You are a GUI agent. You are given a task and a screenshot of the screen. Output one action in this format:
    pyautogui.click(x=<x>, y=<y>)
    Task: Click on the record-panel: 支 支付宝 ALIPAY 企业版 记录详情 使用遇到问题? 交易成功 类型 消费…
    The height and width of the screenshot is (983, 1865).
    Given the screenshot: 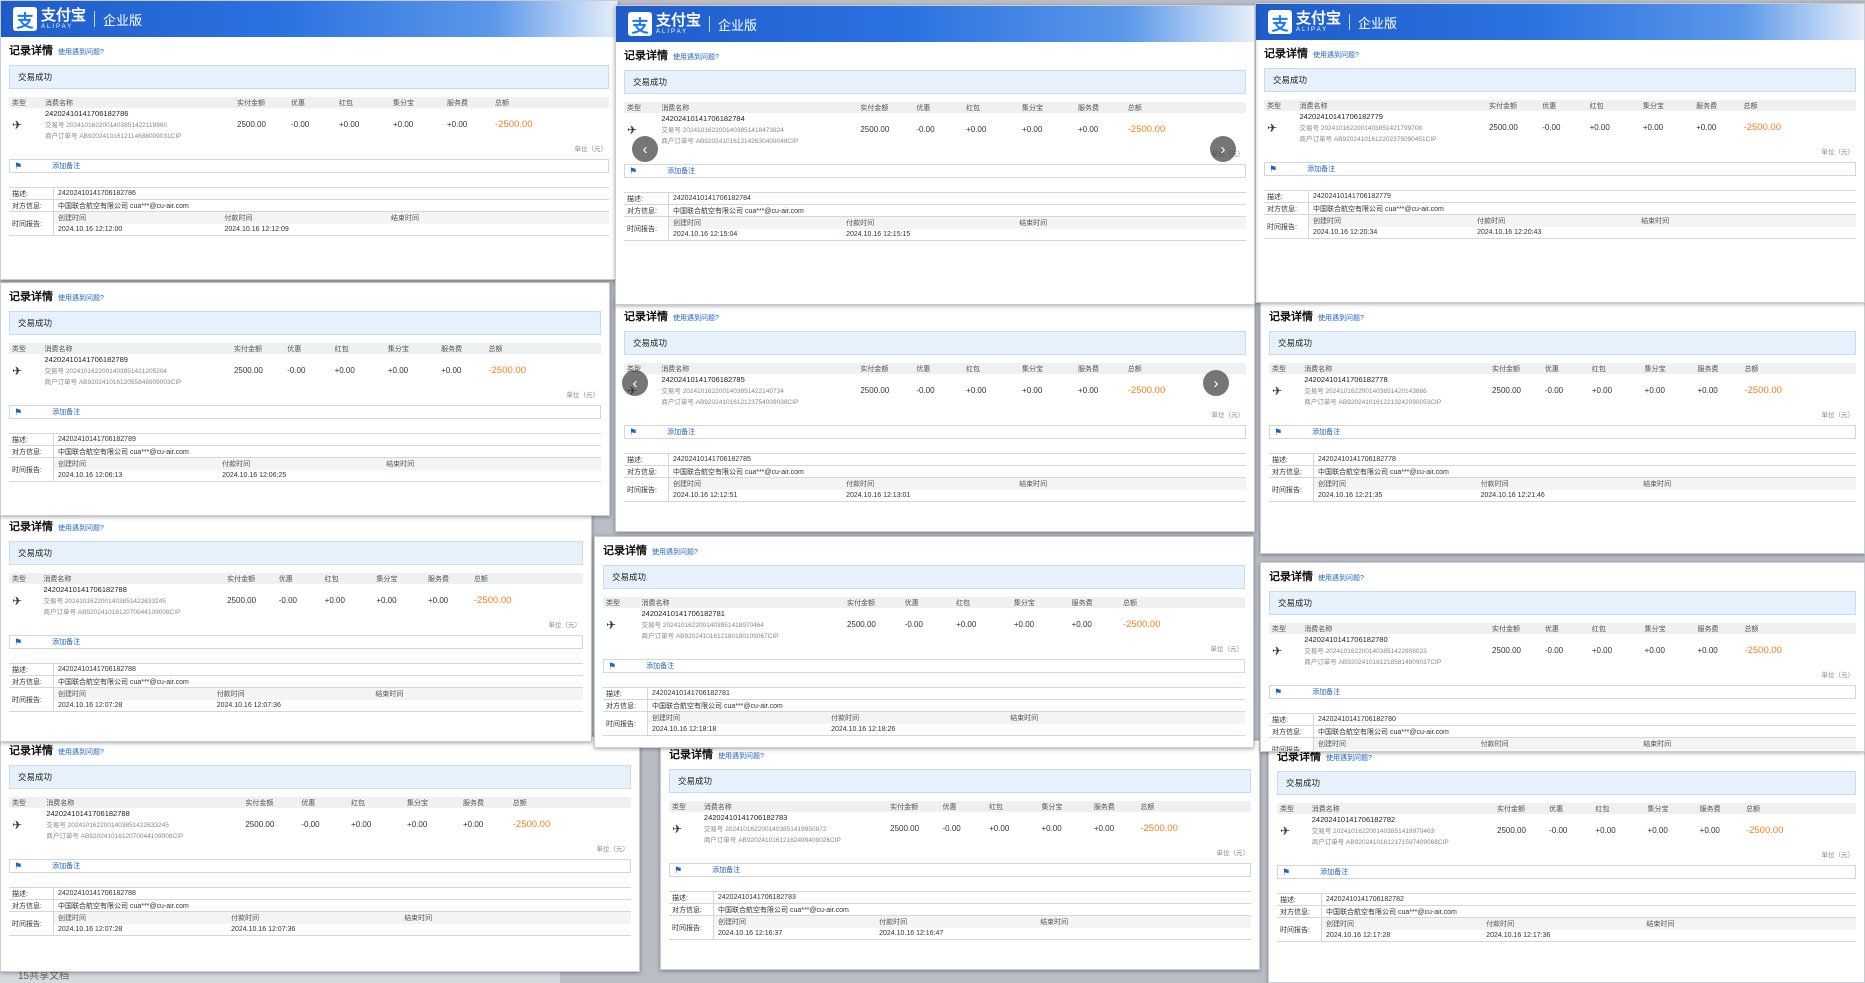 What is the action you would take?
    pyautogui.click(x=309, y=140)
    